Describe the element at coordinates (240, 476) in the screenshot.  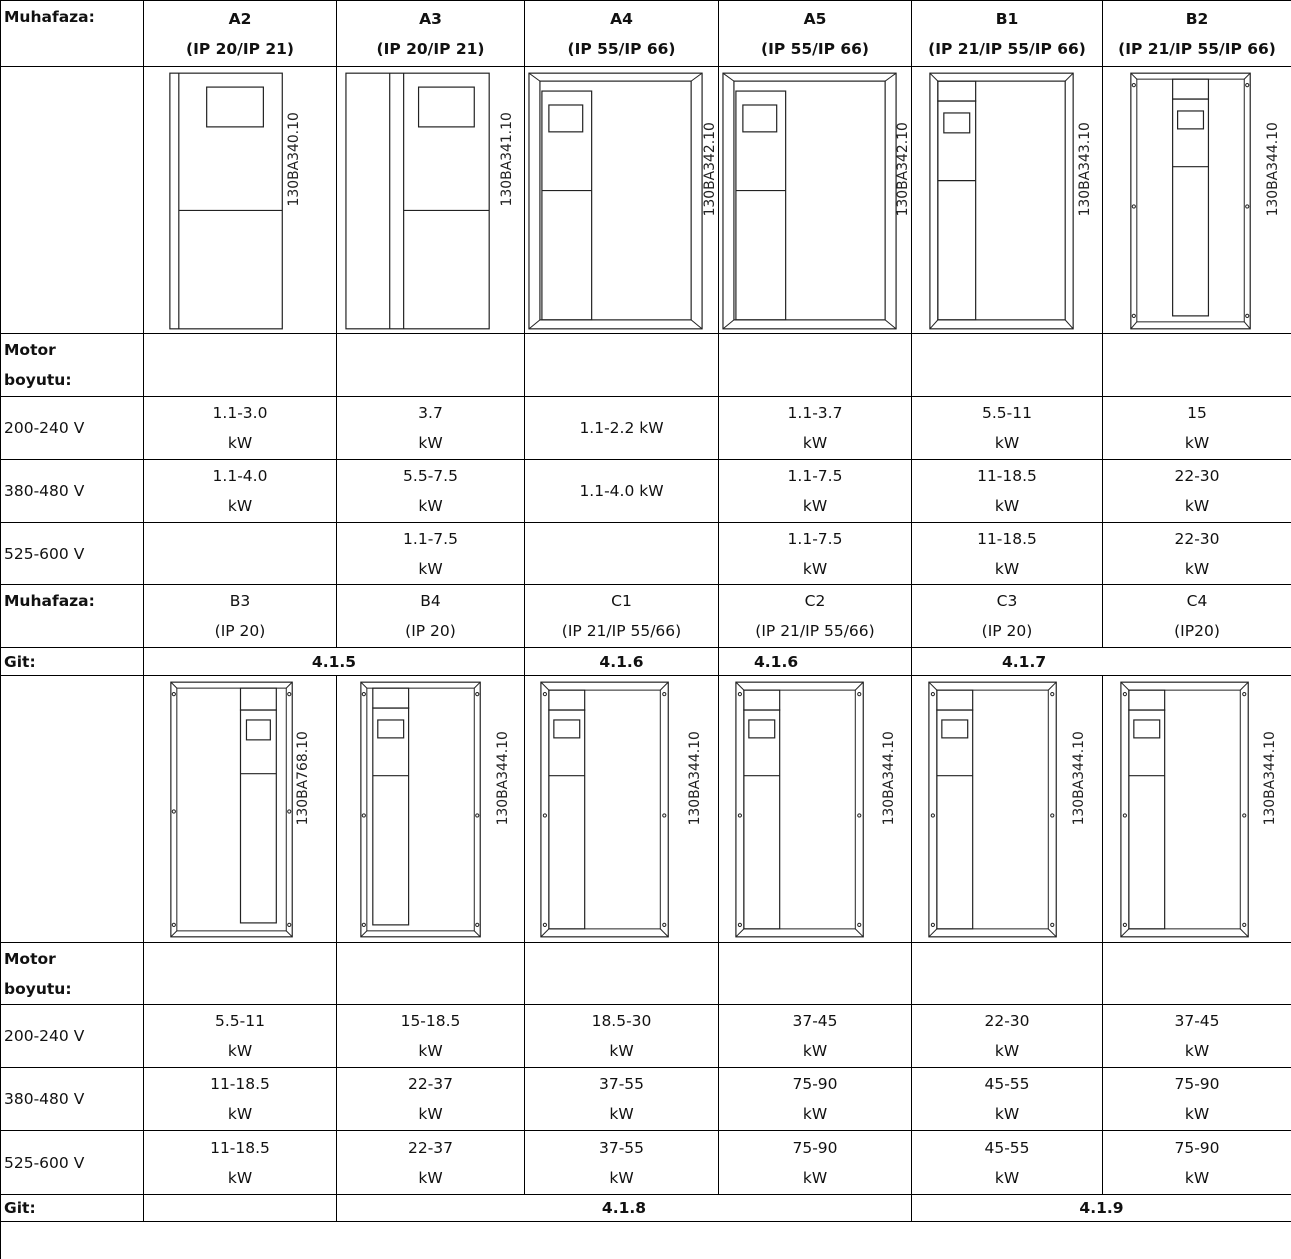
I see `power-range: 1.1-4.0` at that location.